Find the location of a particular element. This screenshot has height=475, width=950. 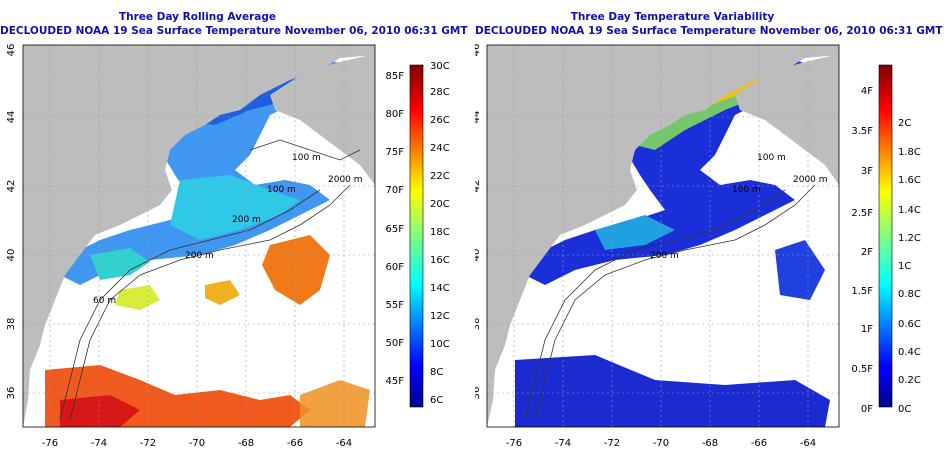

colorbar-c-label: 1.4C is located at coordinates (909, 210).